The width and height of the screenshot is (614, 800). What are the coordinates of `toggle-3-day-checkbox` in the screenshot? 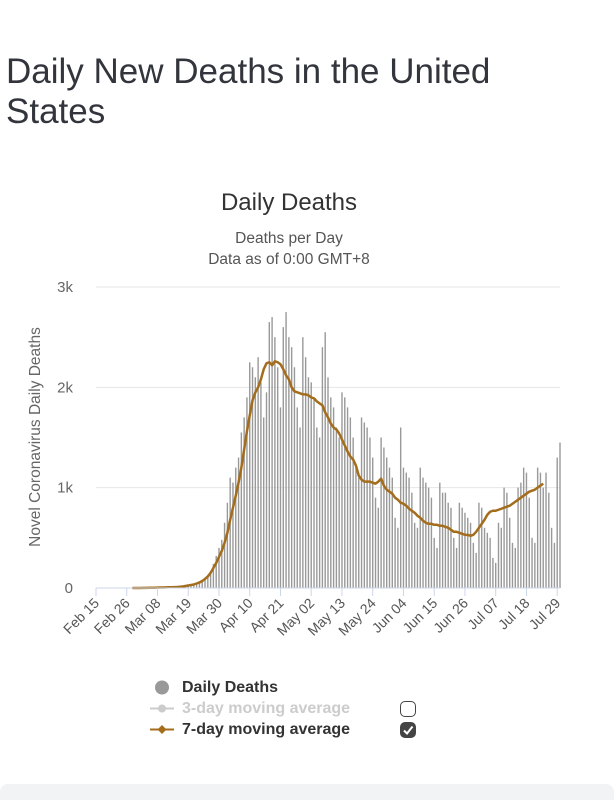 It's located at (408, 709).